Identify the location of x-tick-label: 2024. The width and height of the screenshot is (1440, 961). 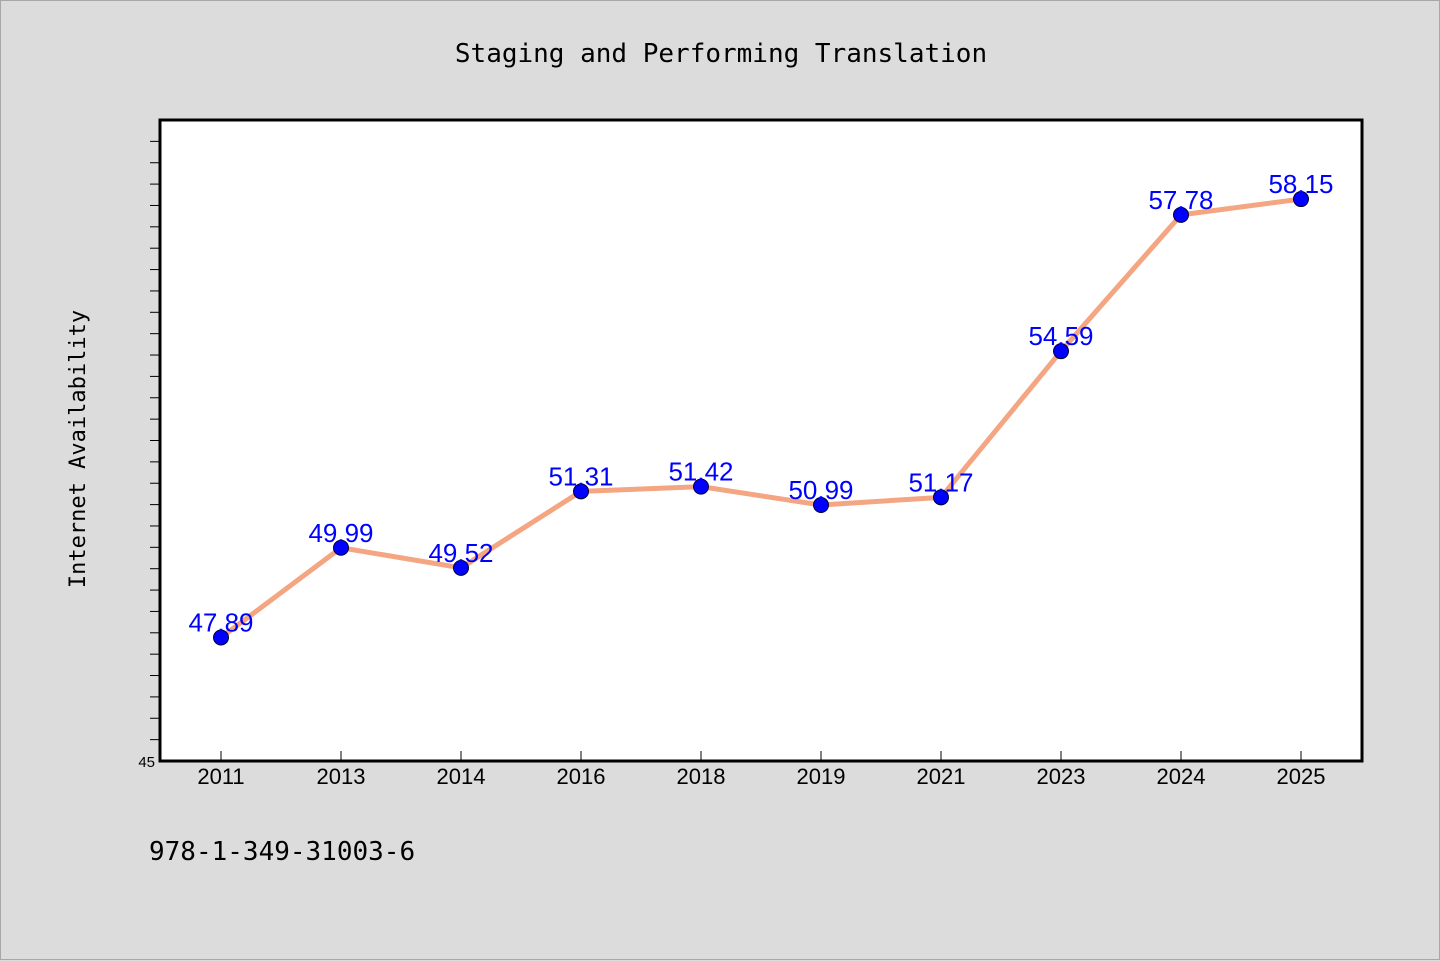
(1181, 776).